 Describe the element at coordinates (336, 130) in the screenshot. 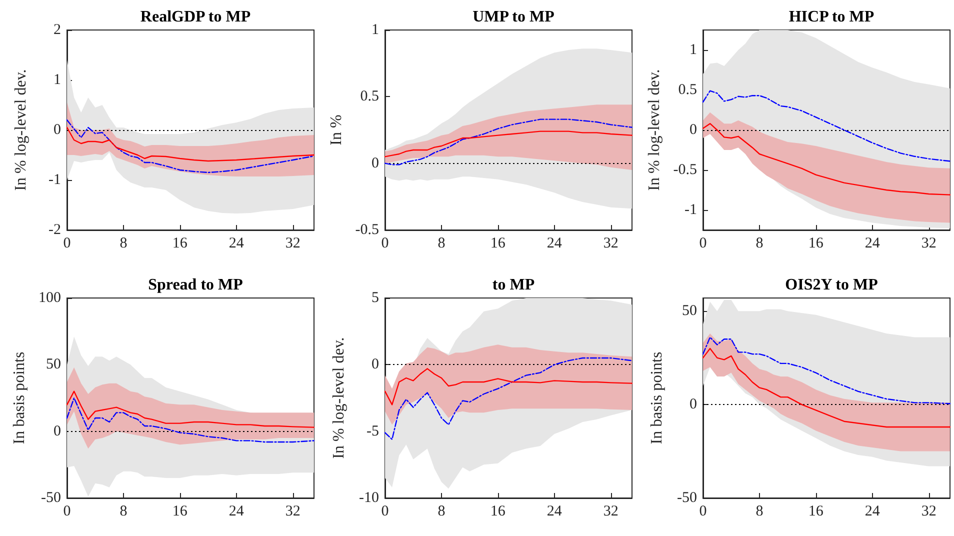

I see `y-axis-title: In %` at that location.